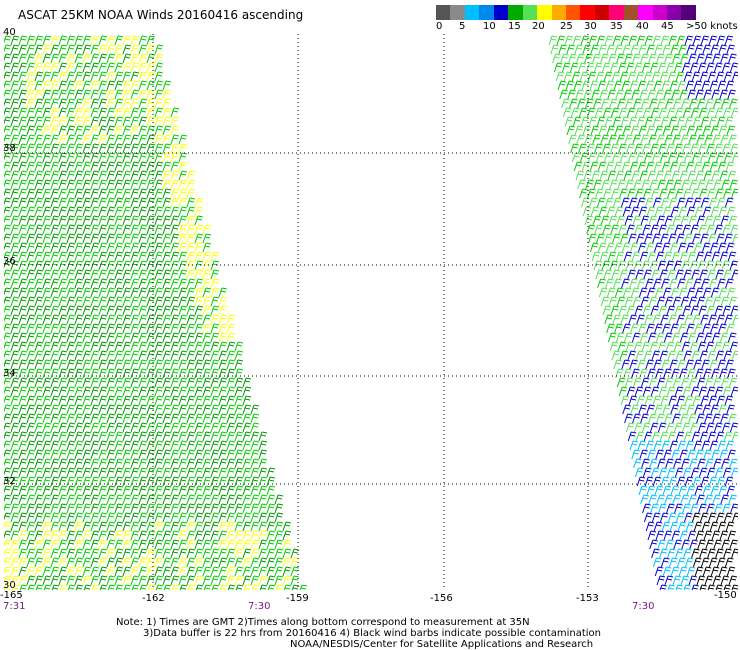  I want to click on scale-label: >50 knots, so click(712, 26).